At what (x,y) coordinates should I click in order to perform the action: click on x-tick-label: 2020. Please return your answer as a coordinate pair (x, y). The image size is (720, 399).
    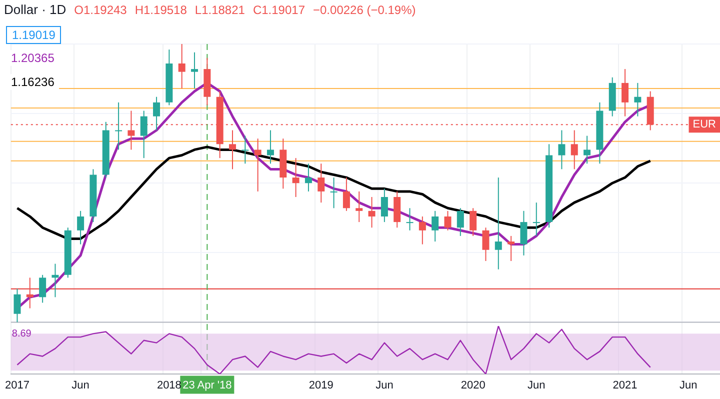
    Looking at the image, I should click on (473, 385).